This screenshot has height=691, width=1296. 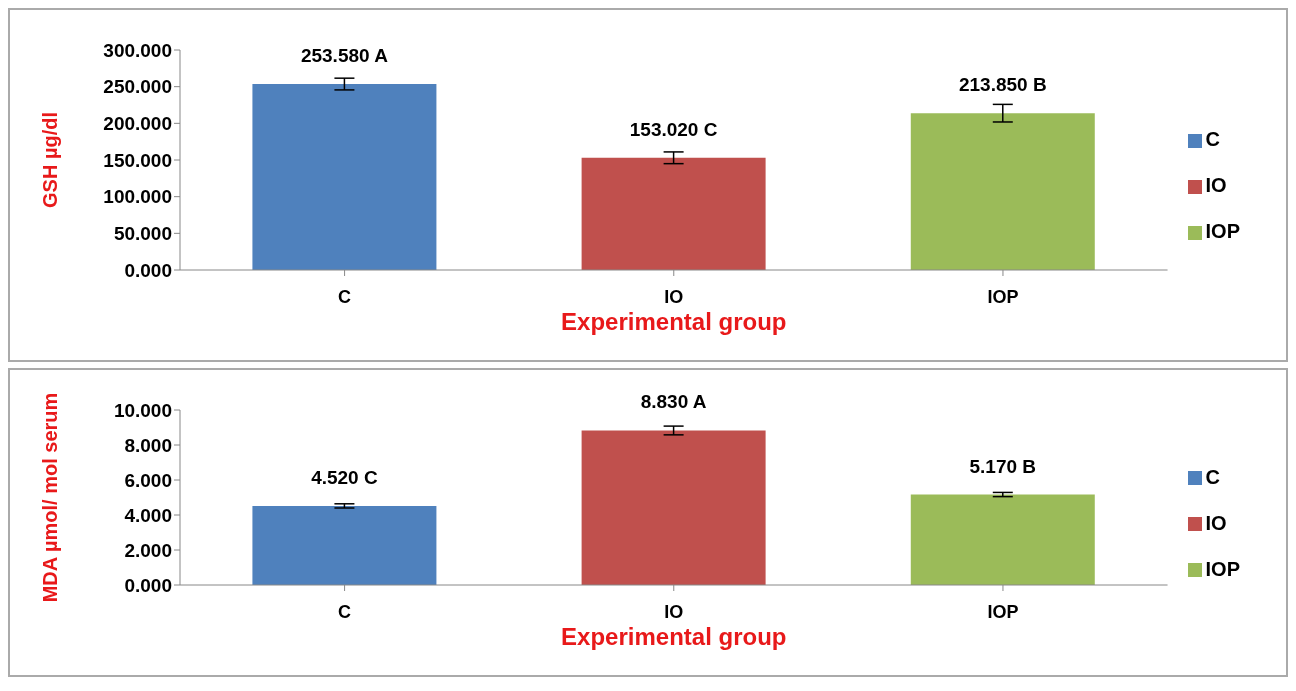 What do you see at coordinates (50, 497) in the screenshot?
I see `y-axis-title: MDA µmol/ mol serum` at bounding box center [50, 497].